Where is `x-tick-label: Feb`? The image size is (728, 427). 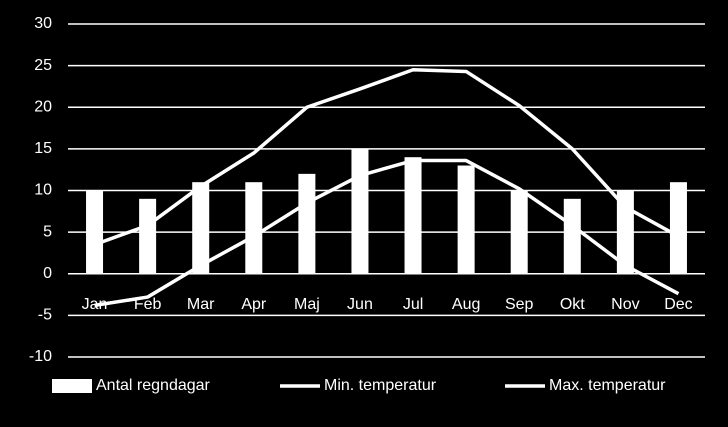 x-tick-label: Feb is located at coordinates (148, 304).